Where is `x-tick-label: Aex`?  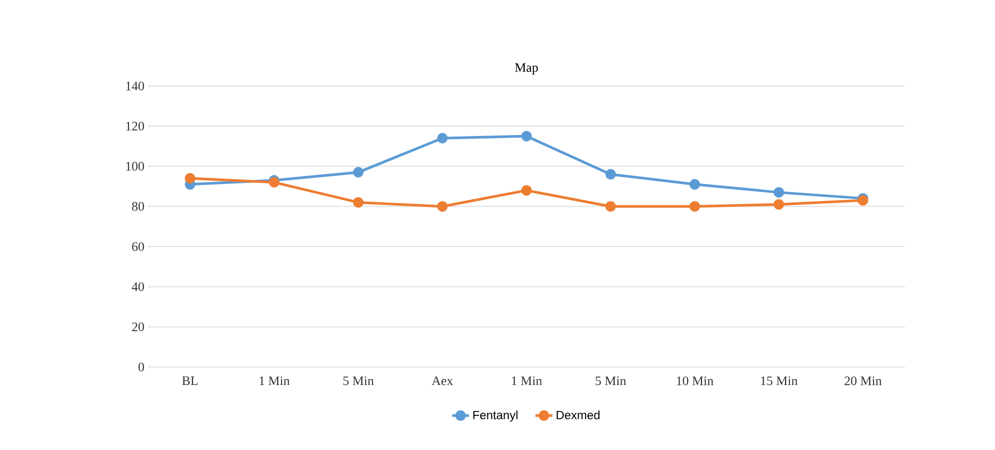 x-tick-label: Aex is located at coordinates (443, 381).